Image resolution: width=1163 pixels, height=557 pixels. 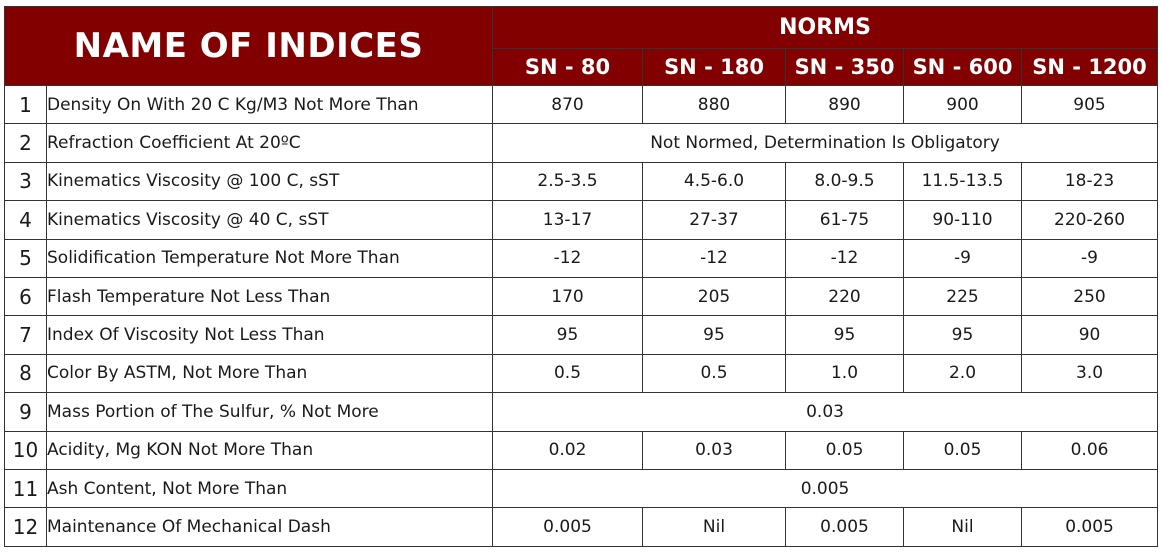 I want to click on index-name: Kinematics Viscosity @ 100 C, sST, so click(x=269, y=181).